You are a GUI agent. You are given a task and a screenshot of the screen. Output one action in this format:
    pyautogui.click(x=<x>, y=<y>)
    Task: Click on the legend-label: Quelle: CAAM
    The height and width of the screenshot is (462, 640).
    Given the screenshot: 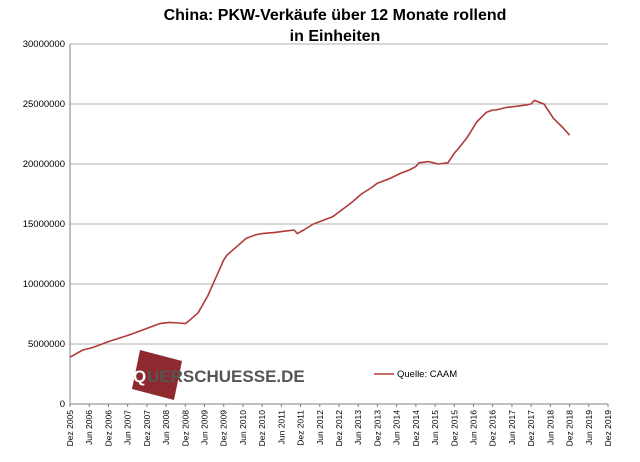 What is the action you would take?
    pyautogui.click(x=427, y=374)
    